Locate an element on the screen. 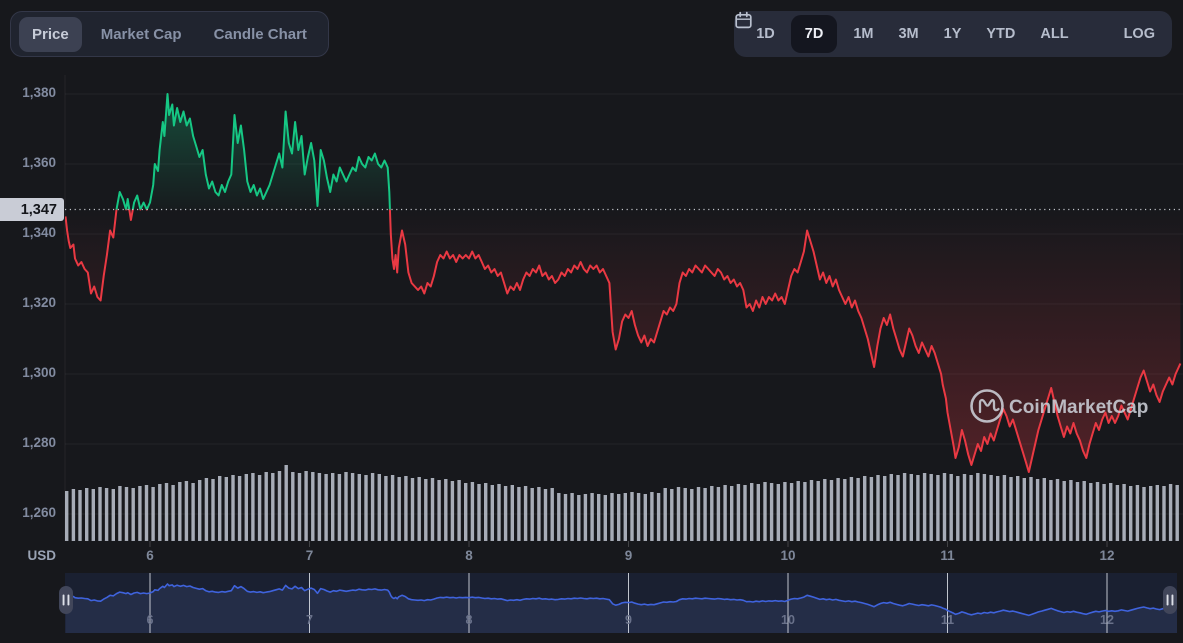 Image resolution: width=1183 pixels, height=643 pixels. brush-handle-left-body is located at coordinates (66, 600).